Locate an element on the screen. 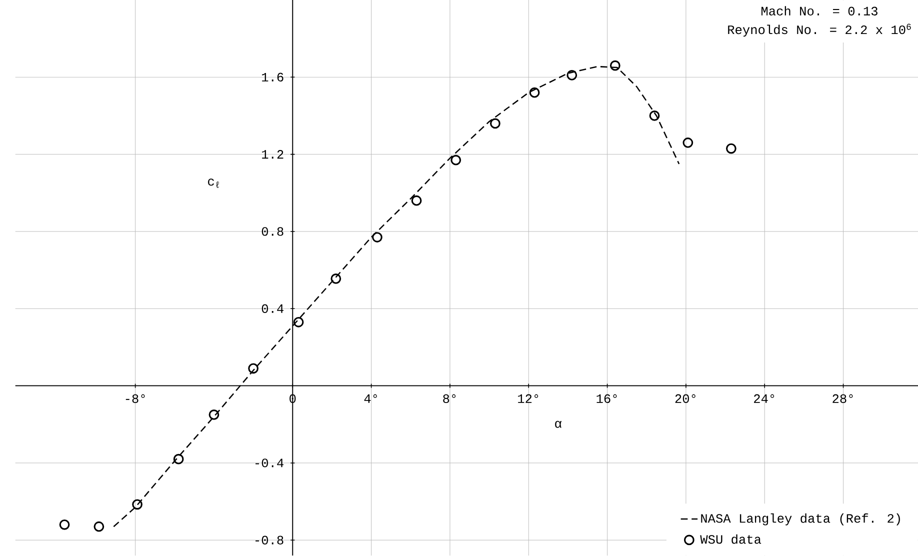 This screenshot has height=556, width=918. y-tick-label: 0.8 is located at coordinates (273, 231).